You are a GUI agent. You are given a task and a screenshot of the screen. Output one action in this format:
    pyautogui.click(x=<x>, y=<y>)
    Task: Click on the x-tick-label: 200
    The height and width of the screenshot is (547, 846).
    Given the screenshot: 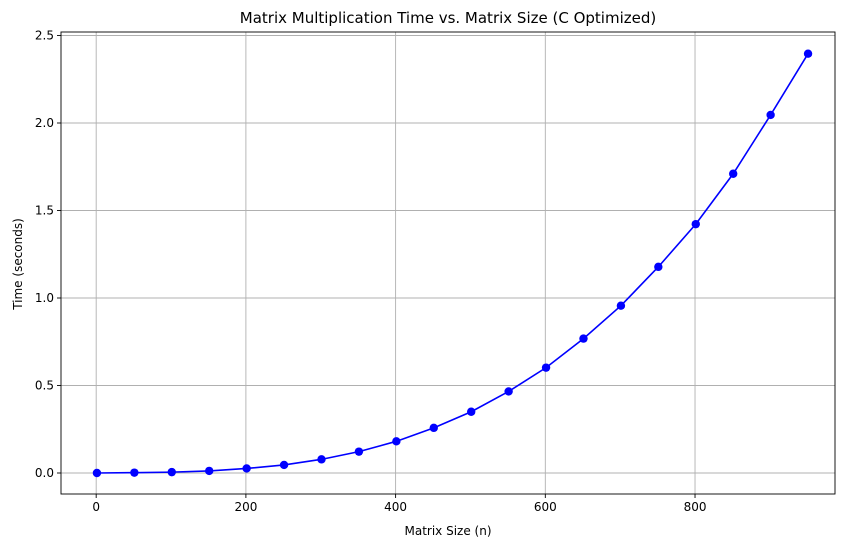 What is the action you would take?
    pyautogui.click(x=245, y=507)
    